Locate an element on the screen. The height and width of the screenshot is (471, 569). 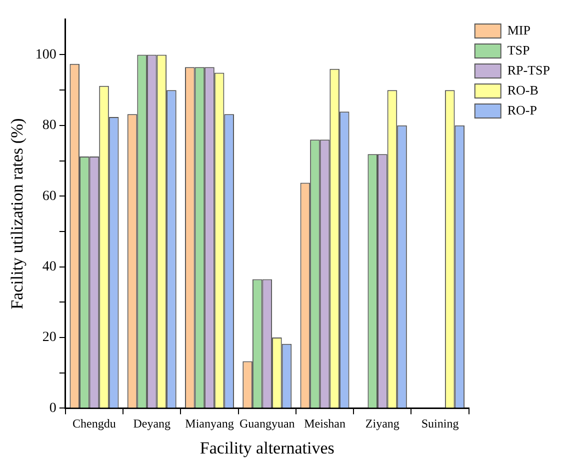
x-tick-label: Mianyang is located at coordinates (209, 423).